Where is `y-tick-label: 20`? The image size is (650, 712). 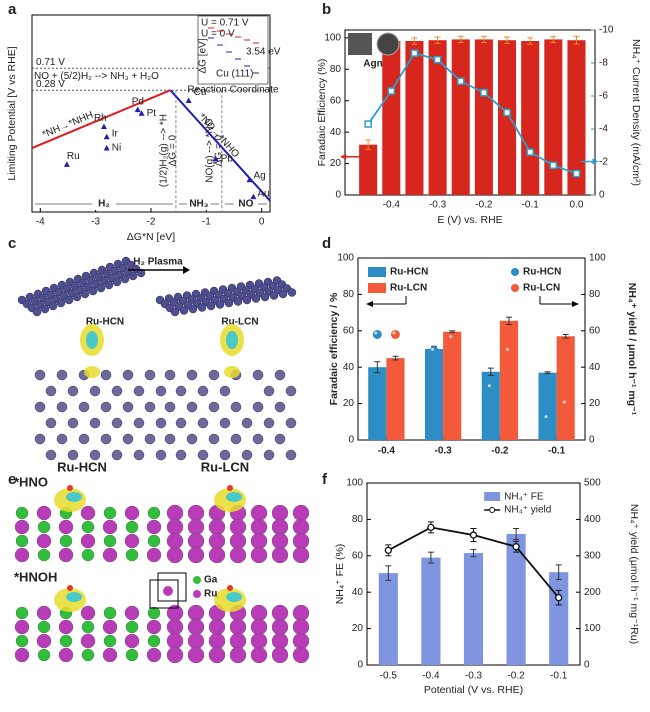
y-tick-label: 20 is located at coordinates (336, 163).